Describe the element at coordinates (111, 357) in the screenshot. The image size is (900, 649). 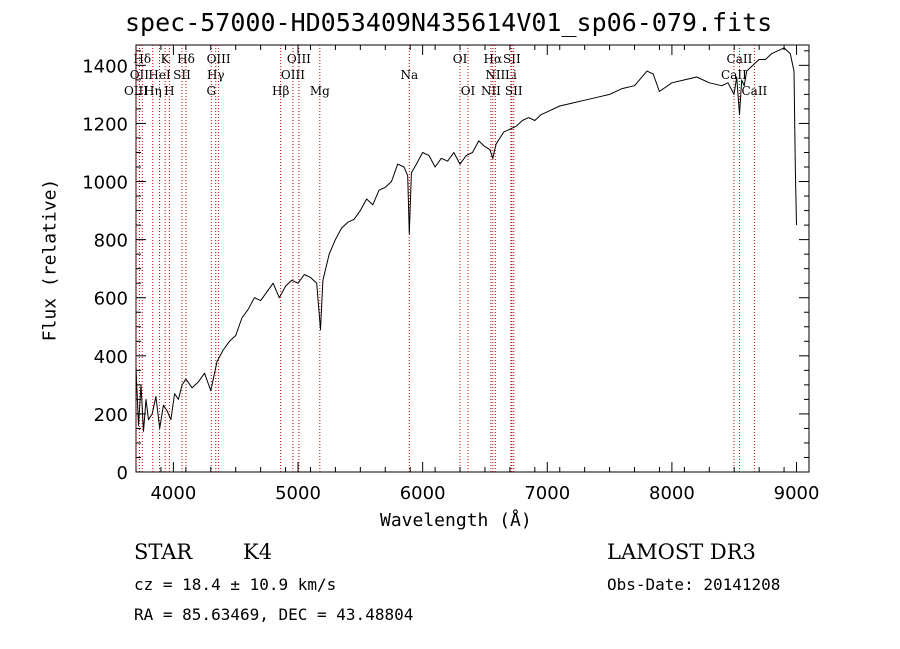
I see `y-tick-label-2: 400` at that location.